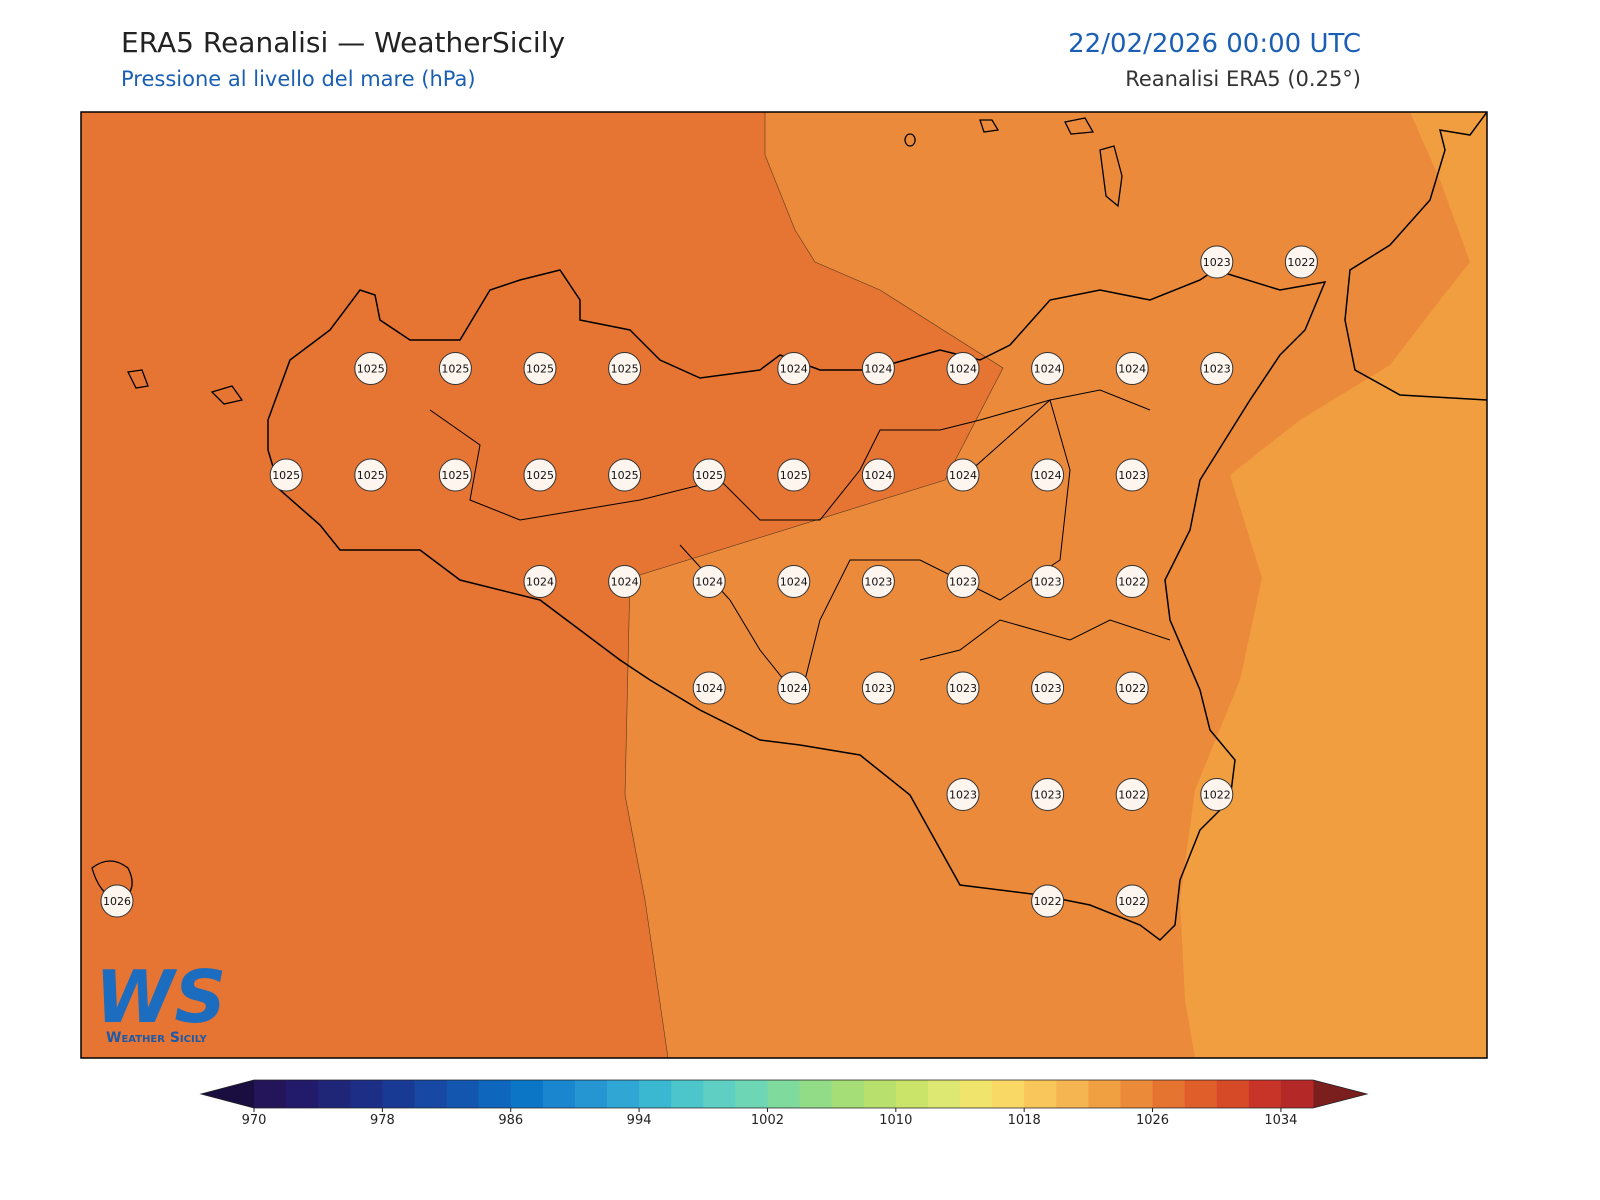 The width and height of the screenshot is (1600, 1200). I want to click on logo: WS Weather Sicily, so click(160, 1000).